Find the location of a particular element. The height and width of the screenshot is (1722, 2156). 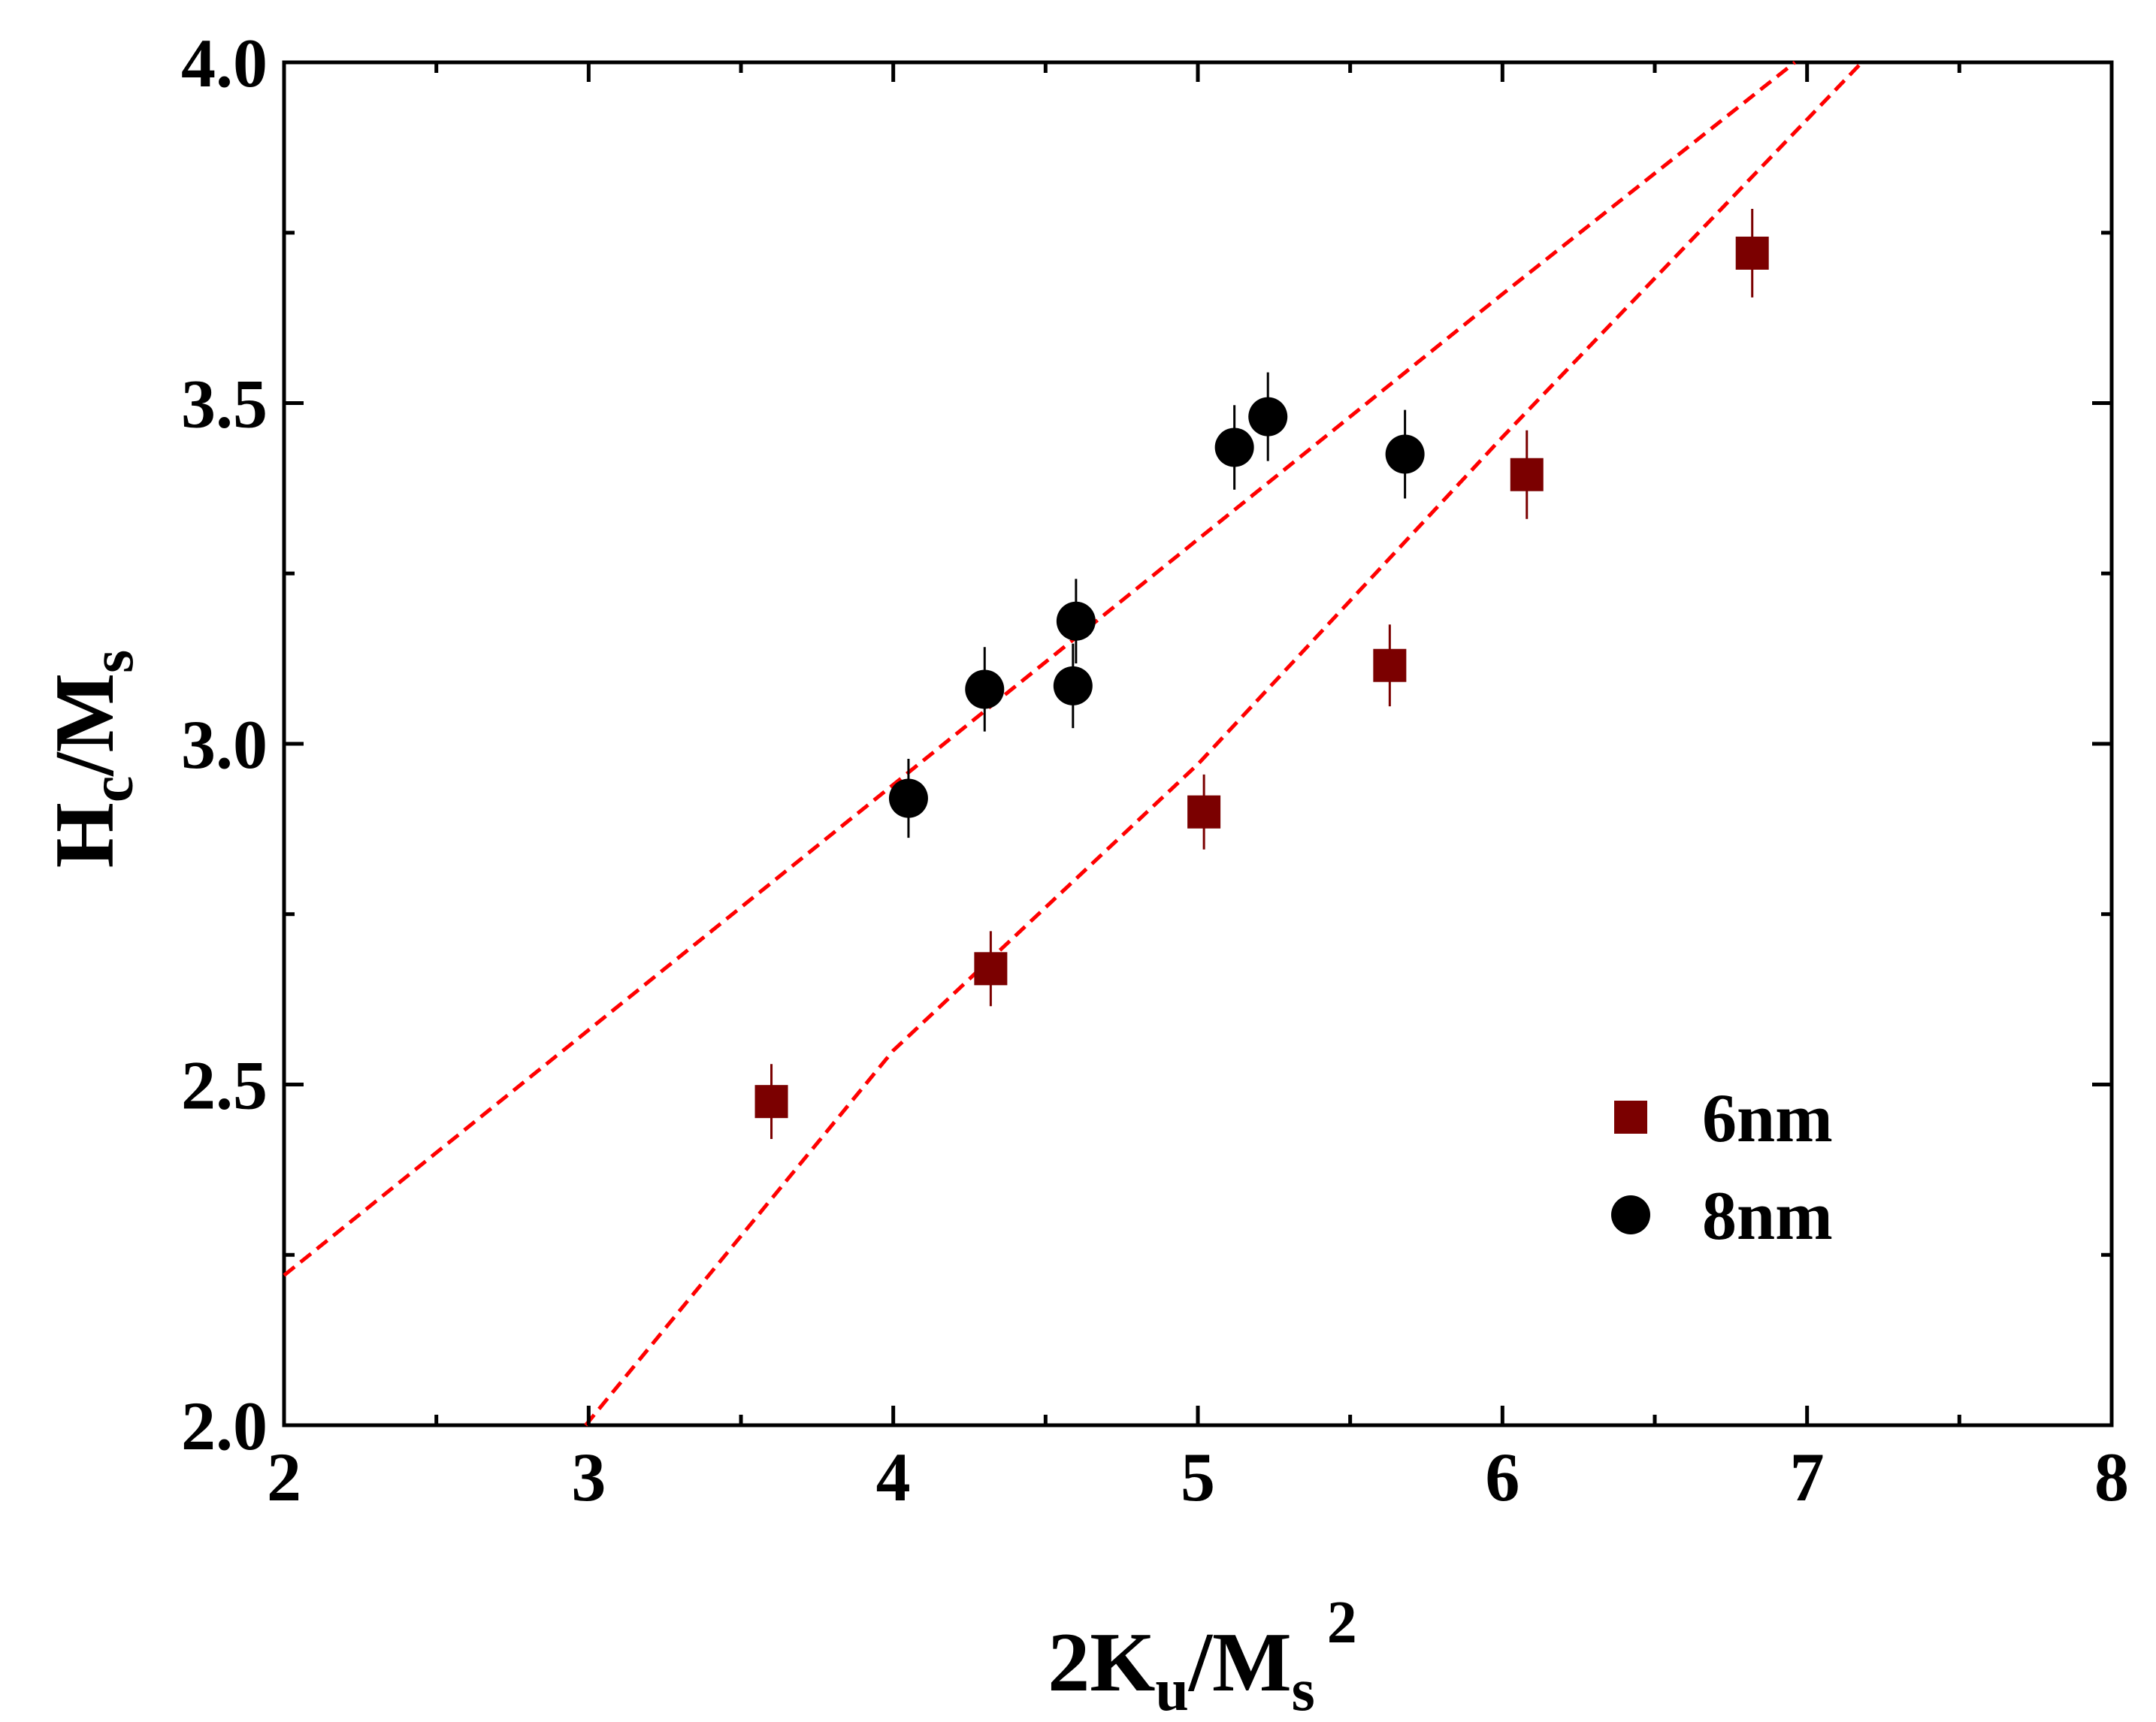

legend-marker-8nm is located at coordinates (1630, 1214).